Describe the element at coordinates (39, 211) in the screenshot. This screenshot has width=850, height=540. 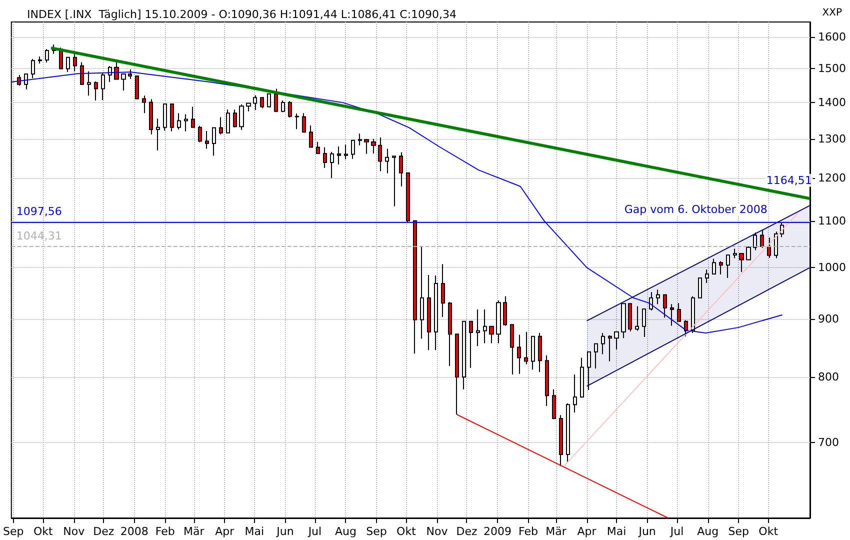
I see `ref-line-label: 1097,56` at that location.